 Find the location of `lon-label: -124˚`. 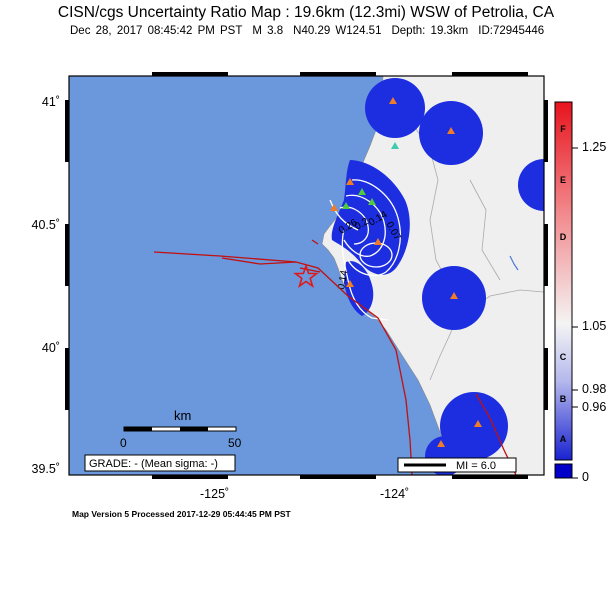

lon-label: -124˚ is located at coordinates (395, 494).